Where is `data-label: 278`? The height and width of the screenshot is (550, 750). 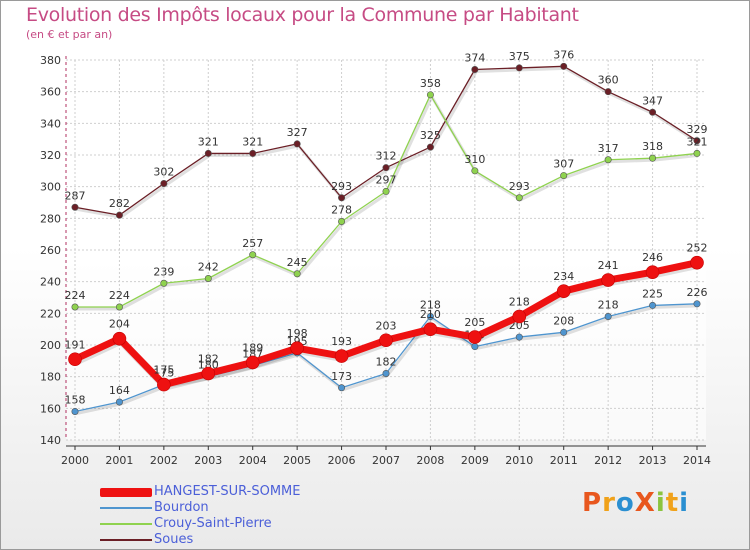
data-label: 278 is located at coordinates (341, 210).